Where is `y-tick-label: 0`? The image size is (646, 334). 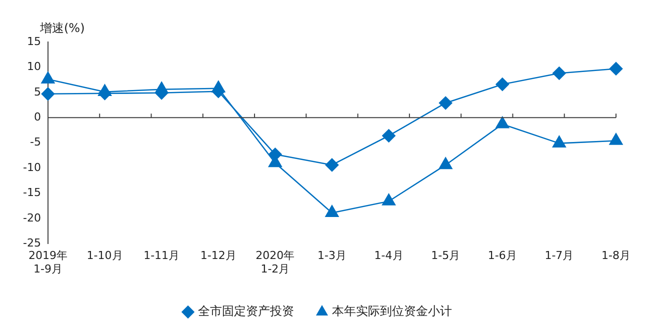 y-tick-label: 0 is located at coordinates (37, 117).